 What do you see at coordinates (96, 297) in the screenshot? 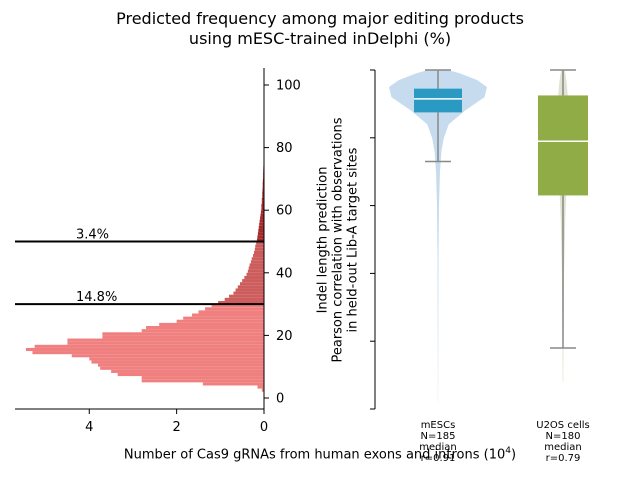
I see `threshold-label: 14.8%` at bounding box center [96, 297].